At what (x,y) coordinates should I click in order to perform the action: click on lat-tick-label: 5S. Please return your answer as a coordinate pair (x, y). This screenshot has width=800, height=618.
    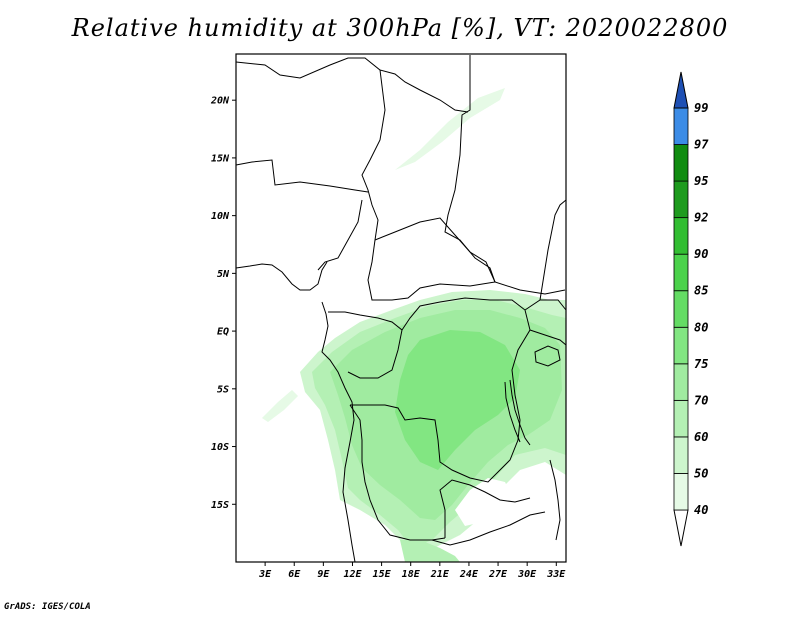
    Looking at the image, I should click on (223, 389).